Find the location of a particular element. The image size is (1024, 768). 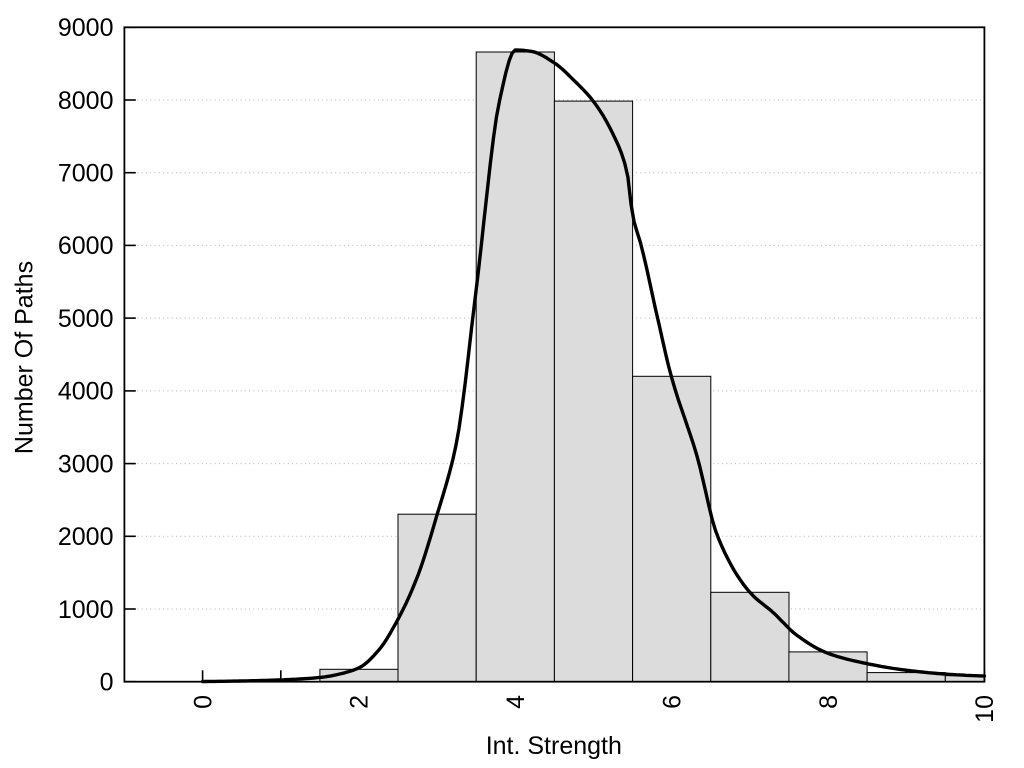

svg-text: Number Of Paths is located at coordinates (25, 357).